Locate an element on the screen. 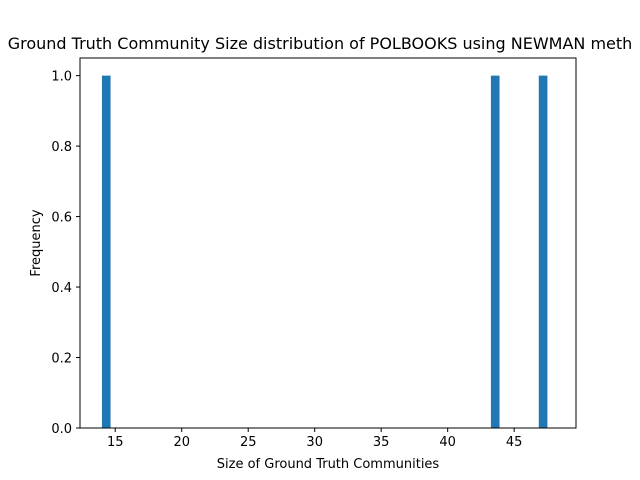 Image resolution: width=640 pixels, height=480 pixels. x-tick-label: 40 is located at coordinates (447, 442).